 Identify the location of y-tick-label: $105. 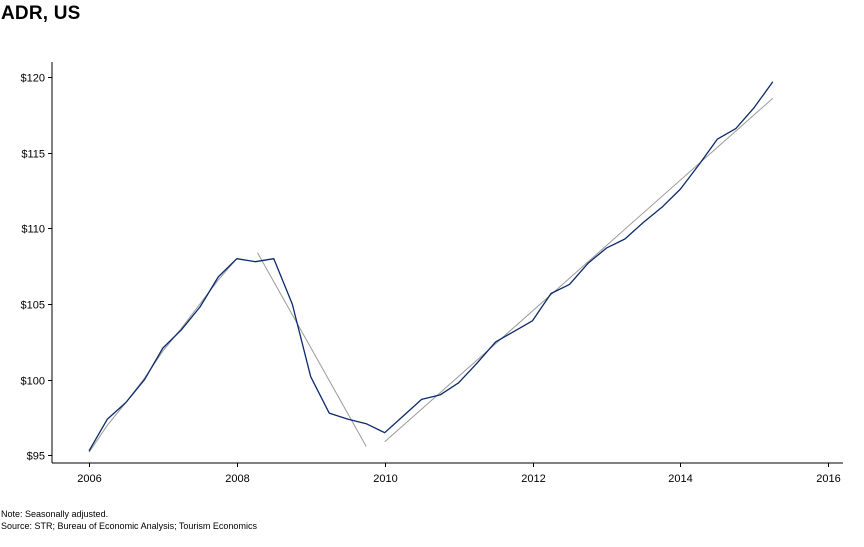
(33, 306).